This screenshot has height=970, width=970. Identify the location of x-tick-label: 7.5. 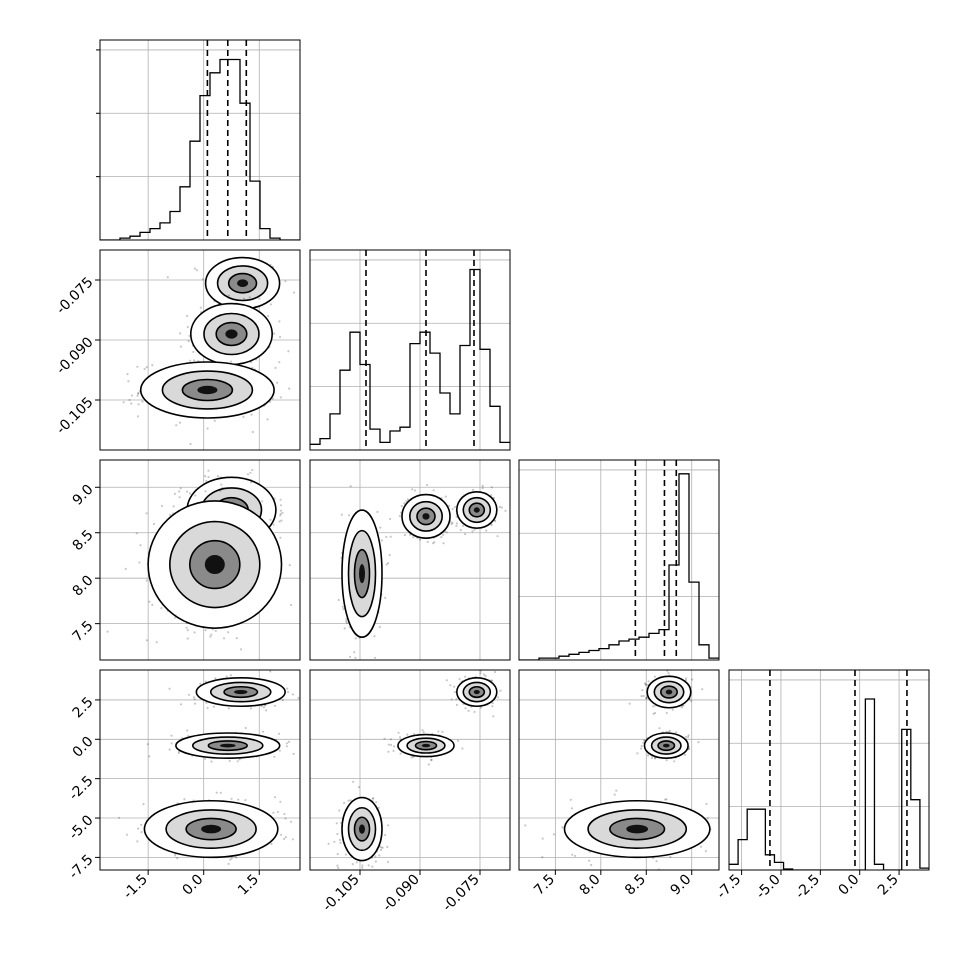
(544, 885).